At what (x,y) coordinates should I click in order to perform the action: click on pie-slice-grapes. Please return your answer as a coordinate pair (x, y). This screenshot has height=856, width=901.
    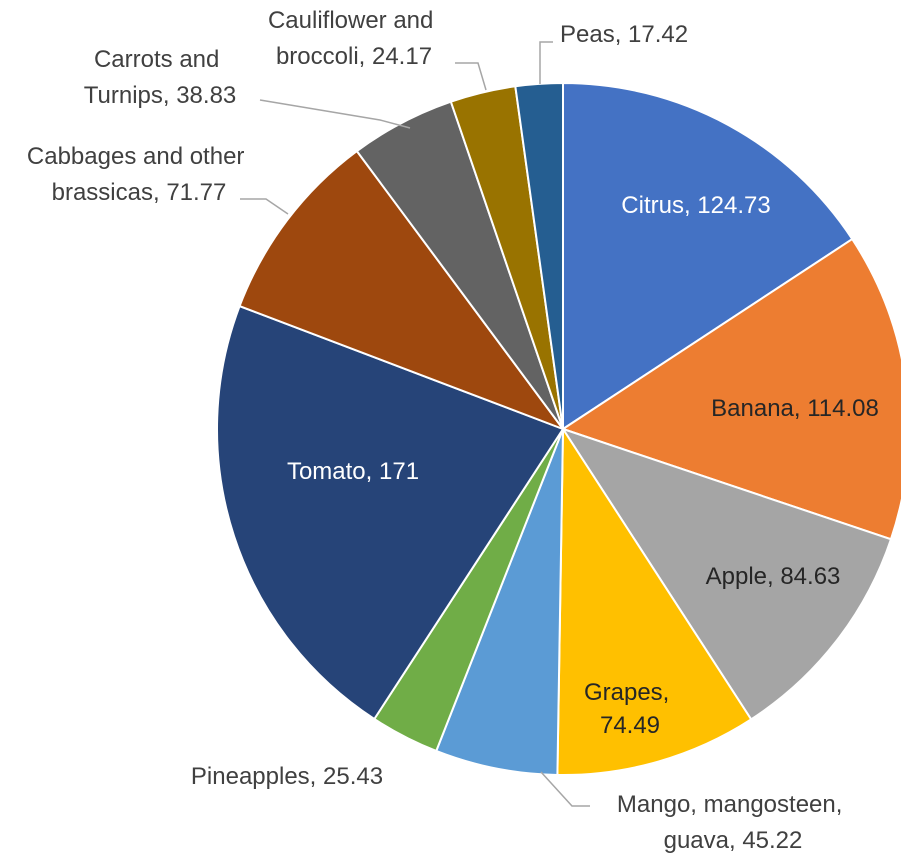
    Looking at the image, I should click on (654, 600).